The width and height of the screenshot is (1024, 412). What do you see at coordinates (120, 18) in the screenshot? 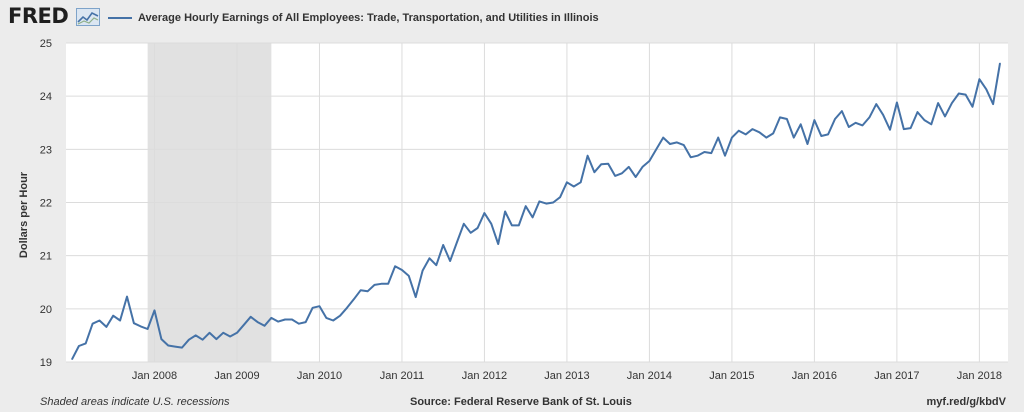
I see `legend-line-swatch` at bounding box center [120, 18].